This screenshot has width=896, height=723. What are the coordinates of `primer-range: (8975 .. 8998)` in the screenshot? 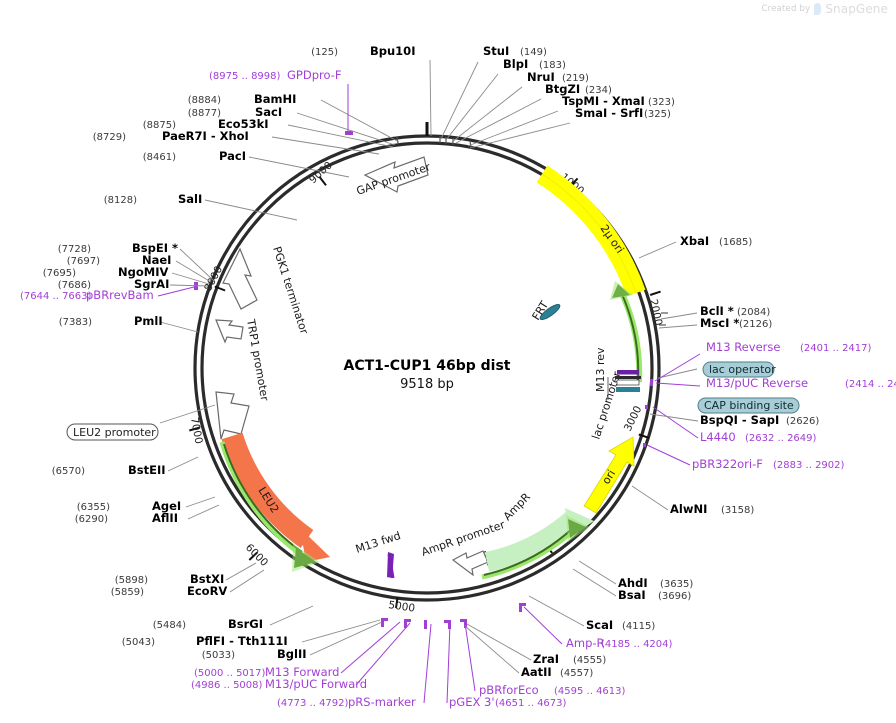 It's located at (245, 76).